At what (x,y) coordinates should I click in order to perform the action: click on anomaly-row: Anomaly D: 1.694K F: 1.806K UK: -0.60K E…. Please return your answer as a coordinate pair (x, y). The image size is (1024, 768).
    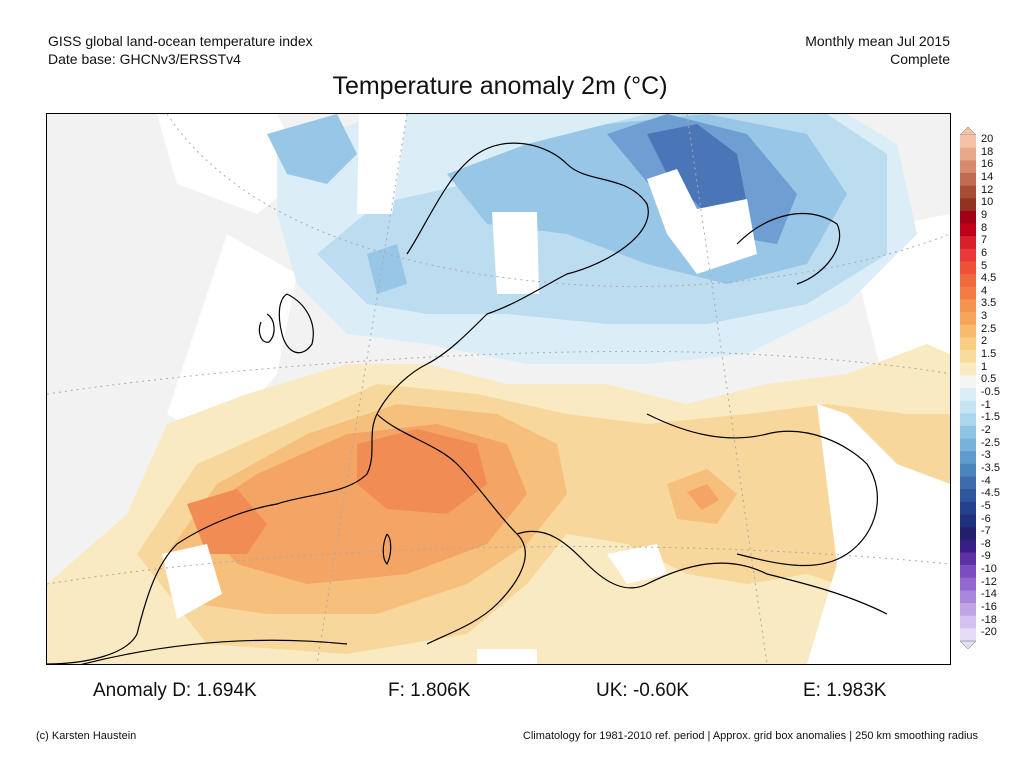
    Looking at the image, I should click on (512, 693).